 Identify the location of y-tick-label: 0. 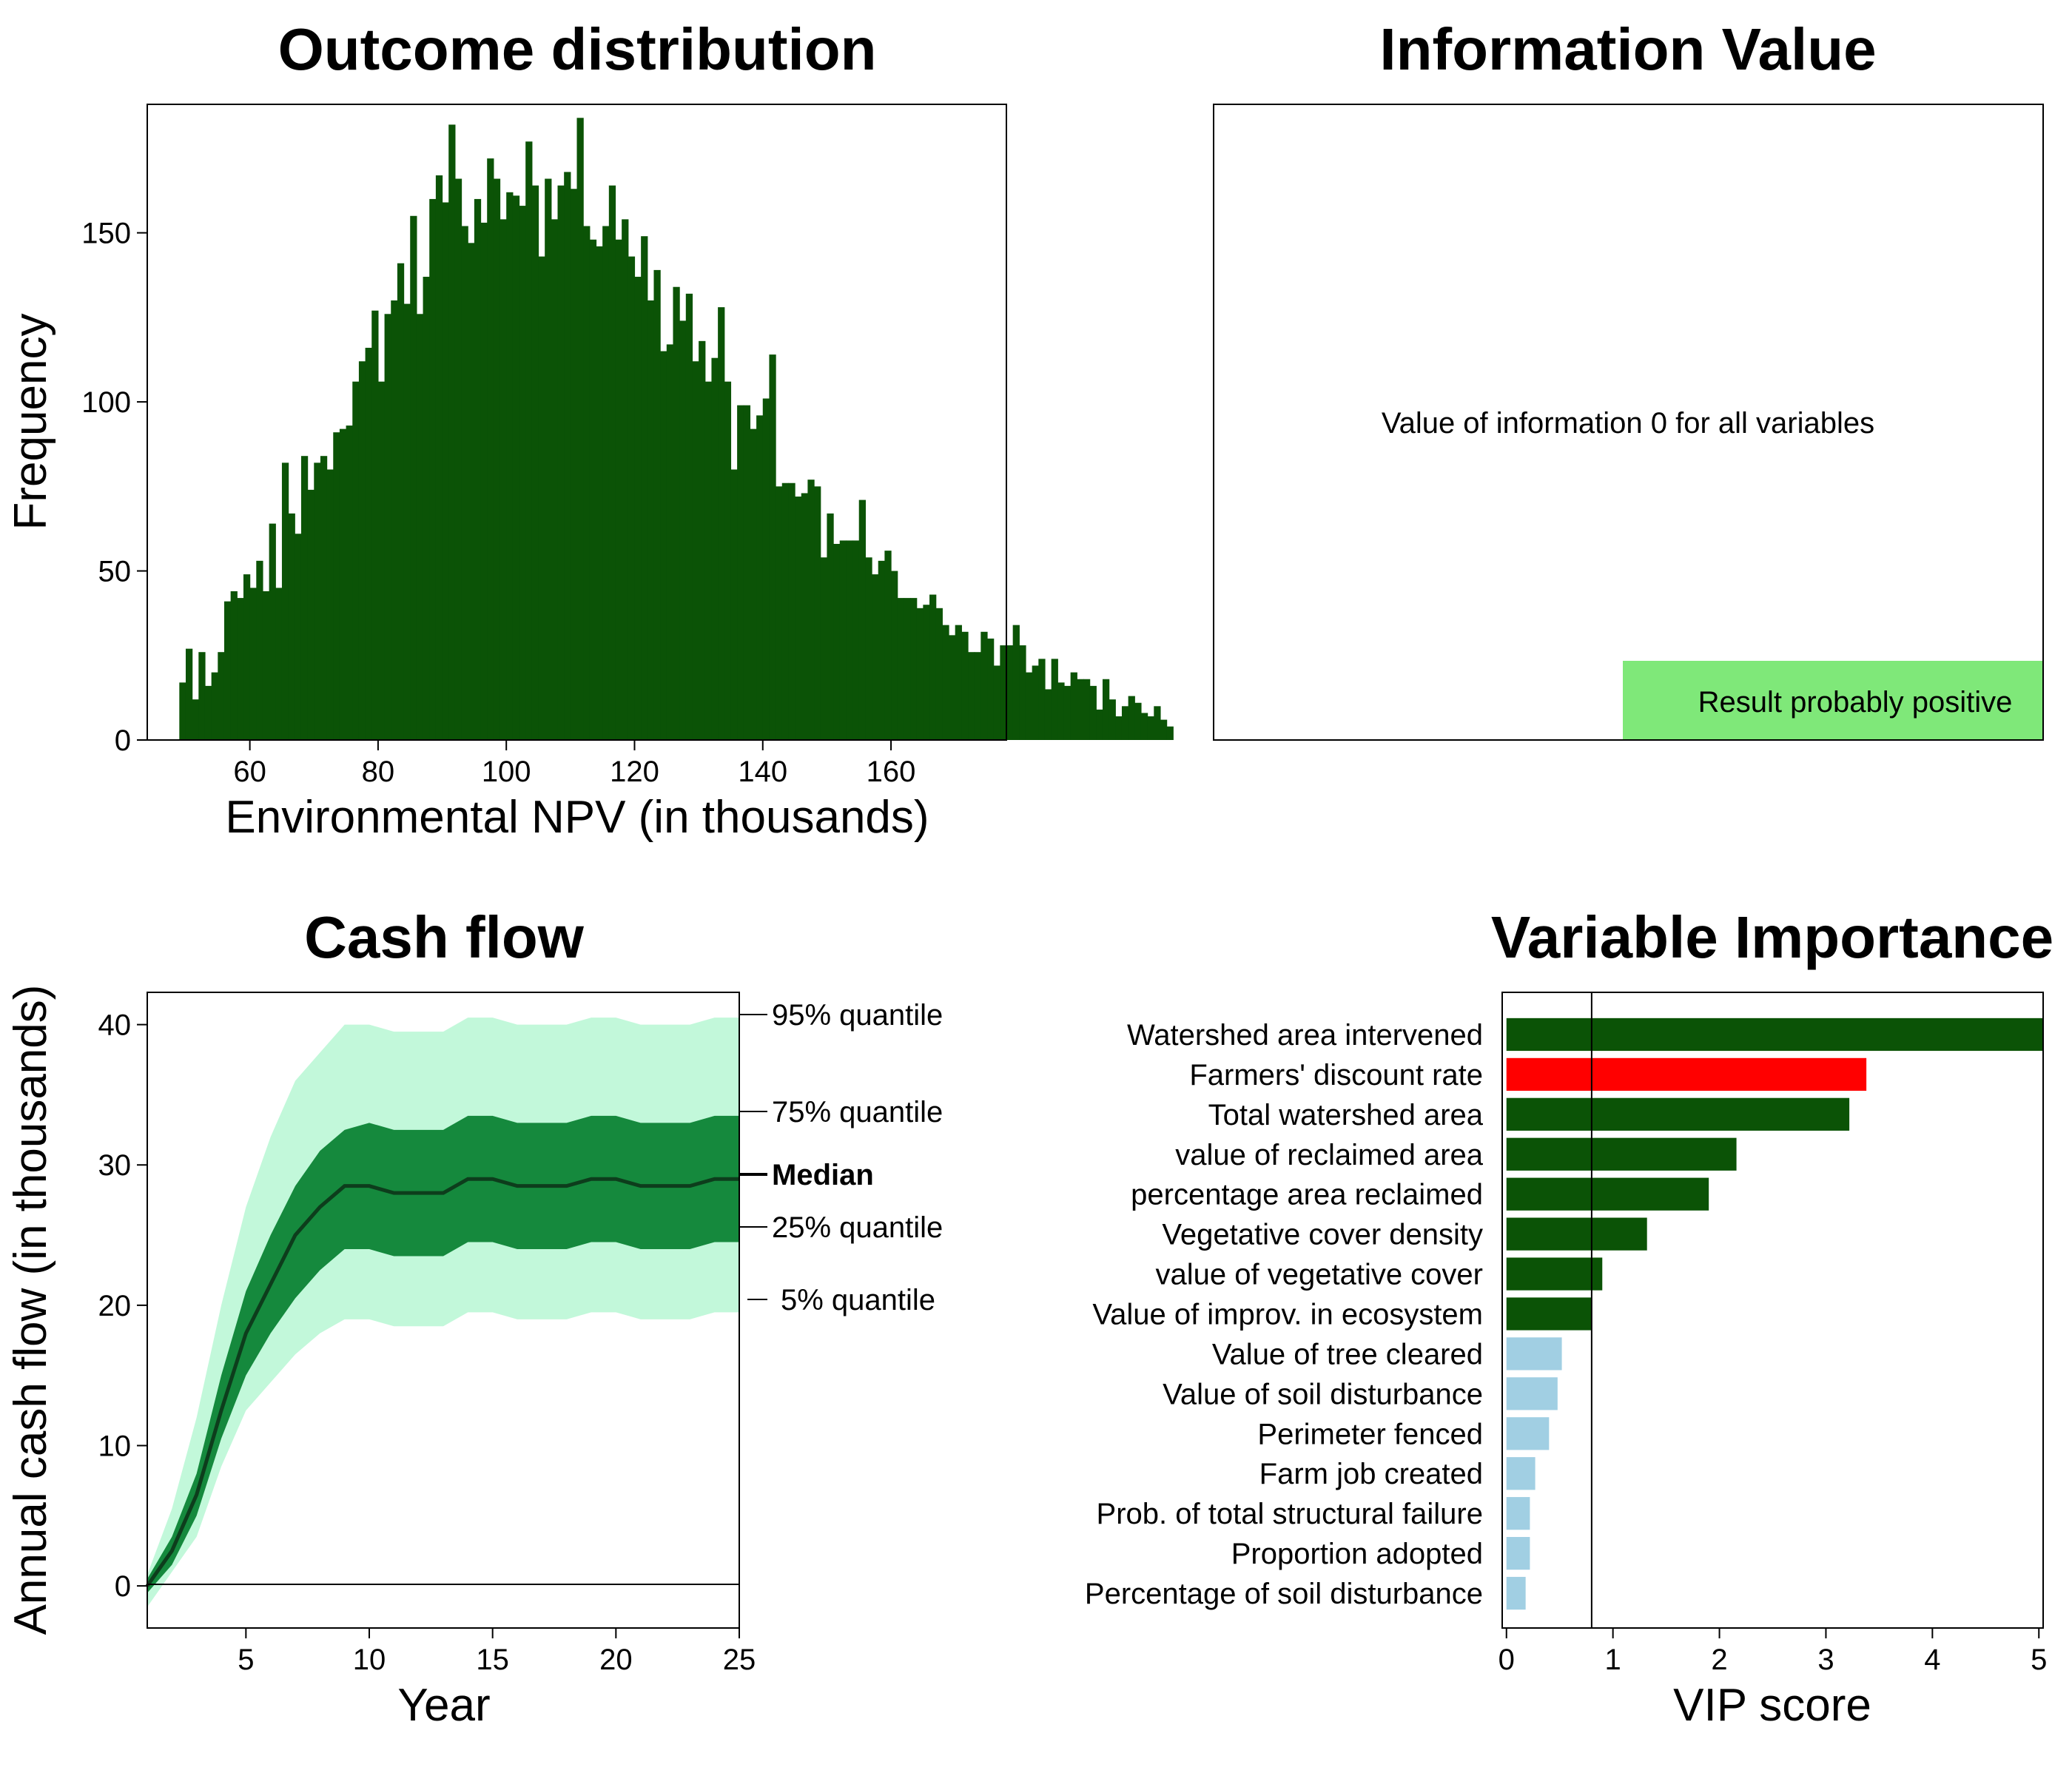
(123, 740).